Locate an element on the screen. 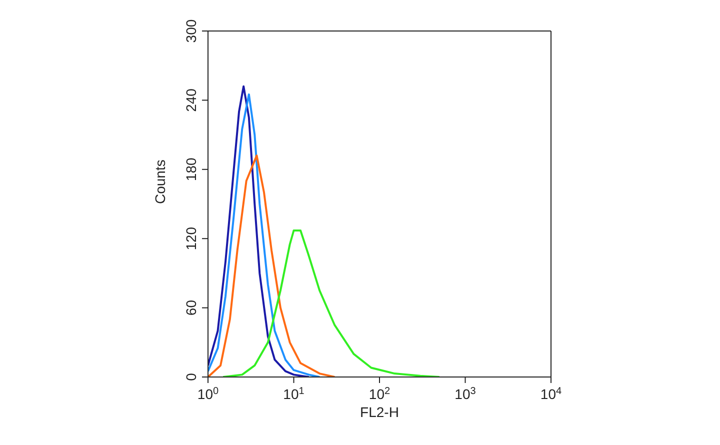 This screenshot has height=445, width=720. x-tick-label: 10$^{2}$ is located at coordinates (379, 394).